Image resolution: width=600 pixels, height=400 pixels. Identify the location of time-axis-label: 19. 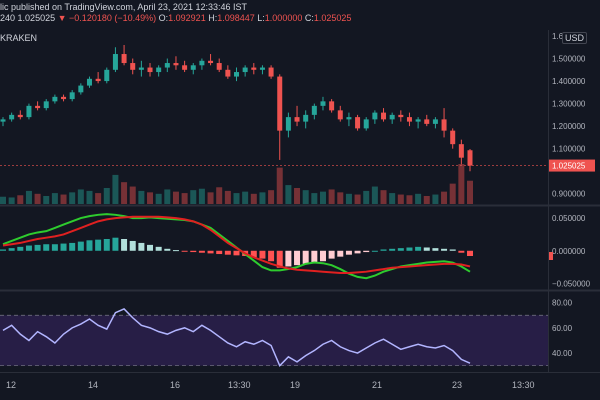
(295, 385).